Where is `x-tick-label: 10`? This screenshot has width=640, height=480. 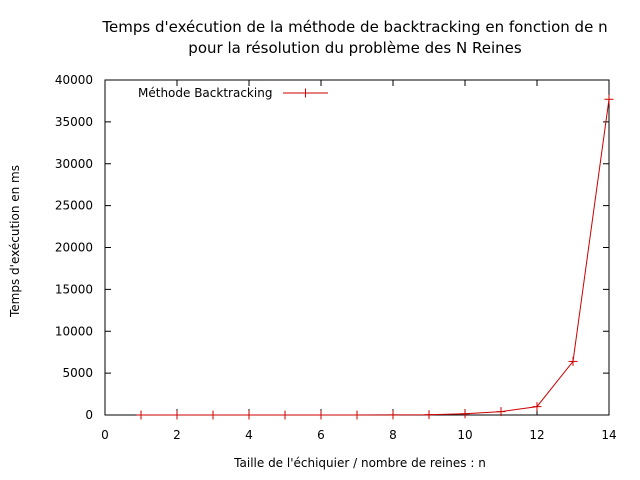 x-tick-label: 10 is located at coordinates (464, 435).